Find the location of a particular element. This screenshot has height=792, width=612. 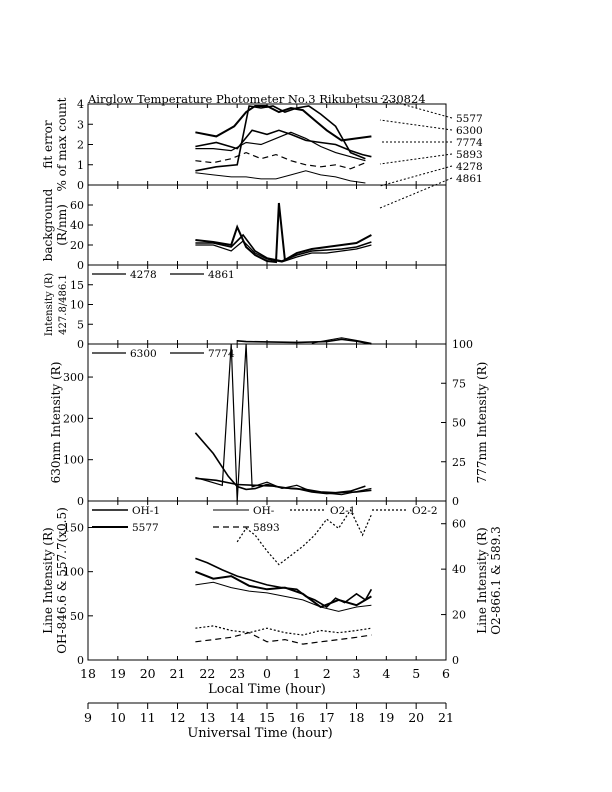

local-time-tick-label: 19 is located at coordinates (118, 673).